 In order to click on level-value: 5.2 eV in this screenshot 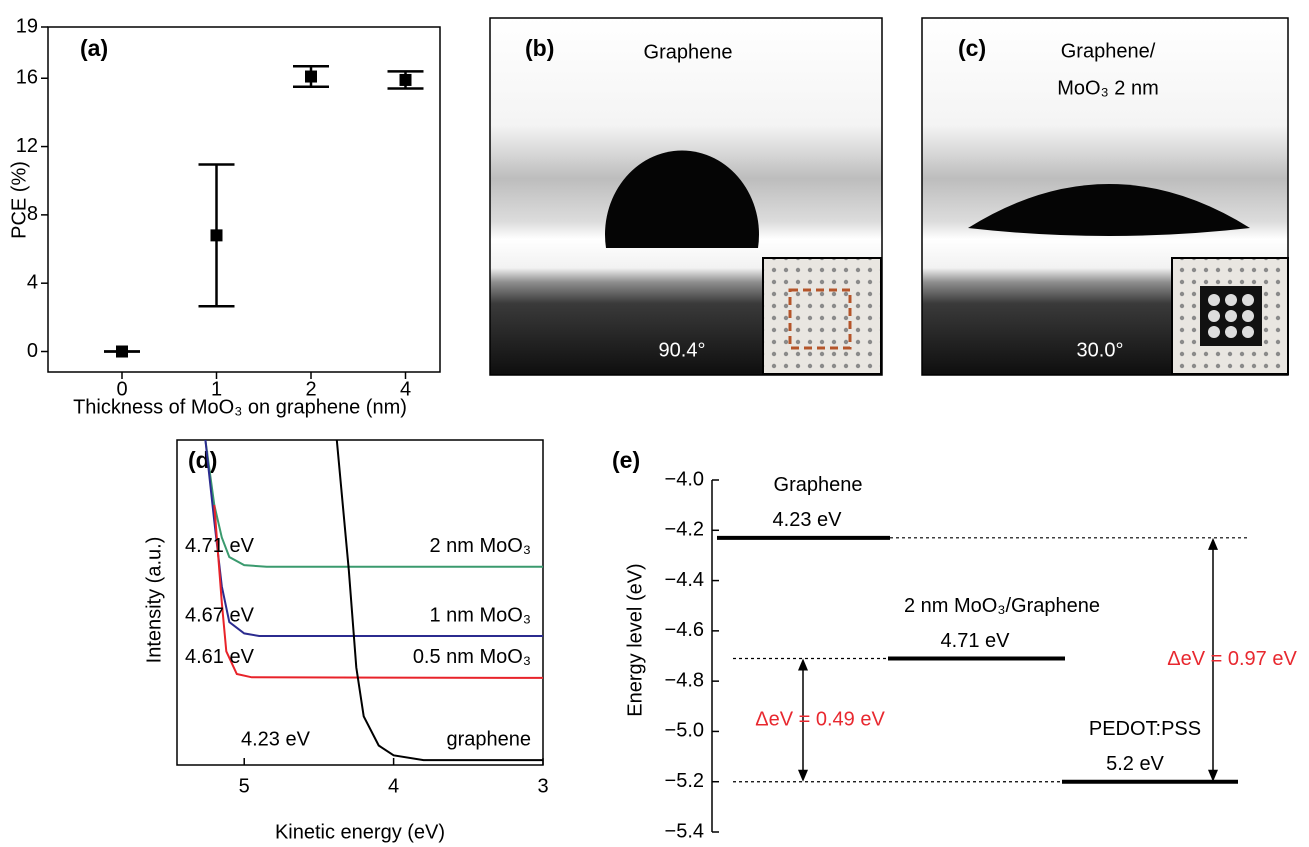, I will do `click(1135, 764)`.